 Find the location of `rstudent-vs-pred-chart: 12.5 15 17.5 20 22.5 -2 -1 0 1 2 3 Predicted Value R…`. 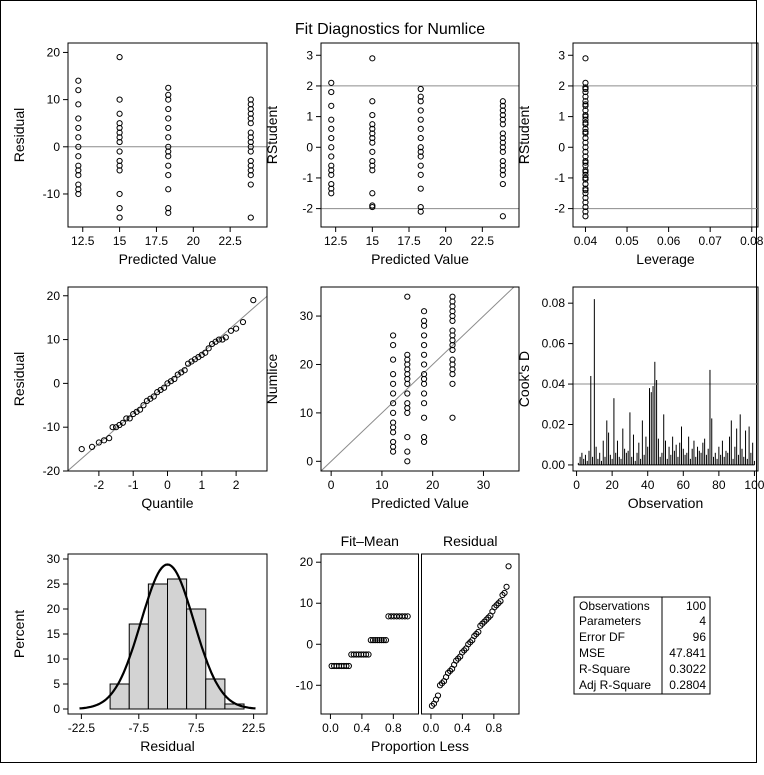

rstudent-vs-pred-chart: 12.5 15 17.5 20 22.5 -2 -1 0 1 2 3 Predicted Value R… is located at coordinates (392, 154).